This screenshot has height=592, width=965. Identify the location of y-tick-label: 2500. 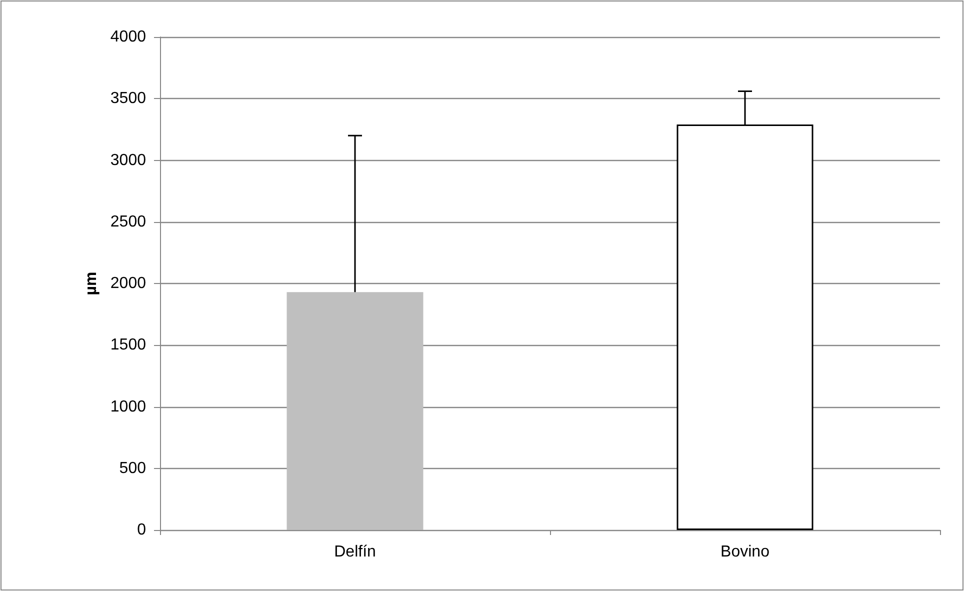
(128, 221).